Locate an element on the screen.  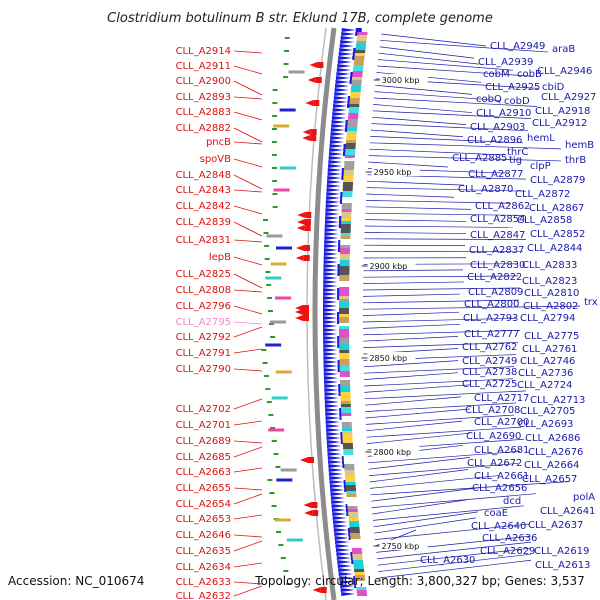
right-gene-label: trx is located at coordinates (591, 302).